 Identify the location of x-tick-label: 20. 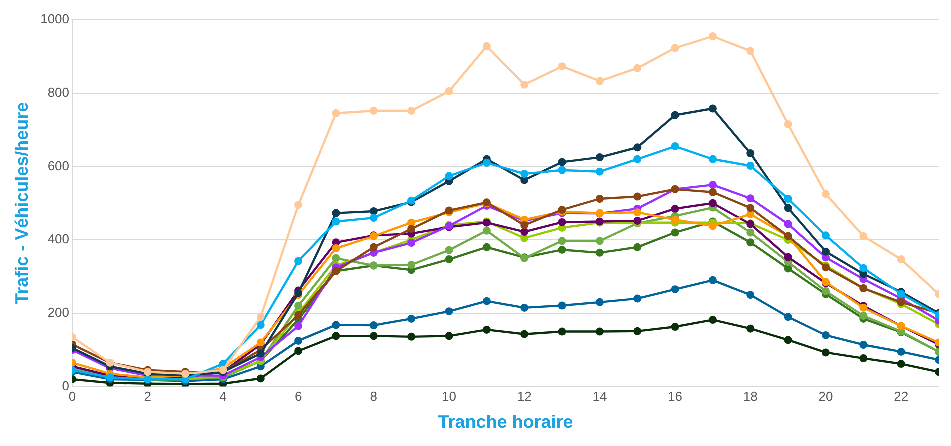
(826, 396).